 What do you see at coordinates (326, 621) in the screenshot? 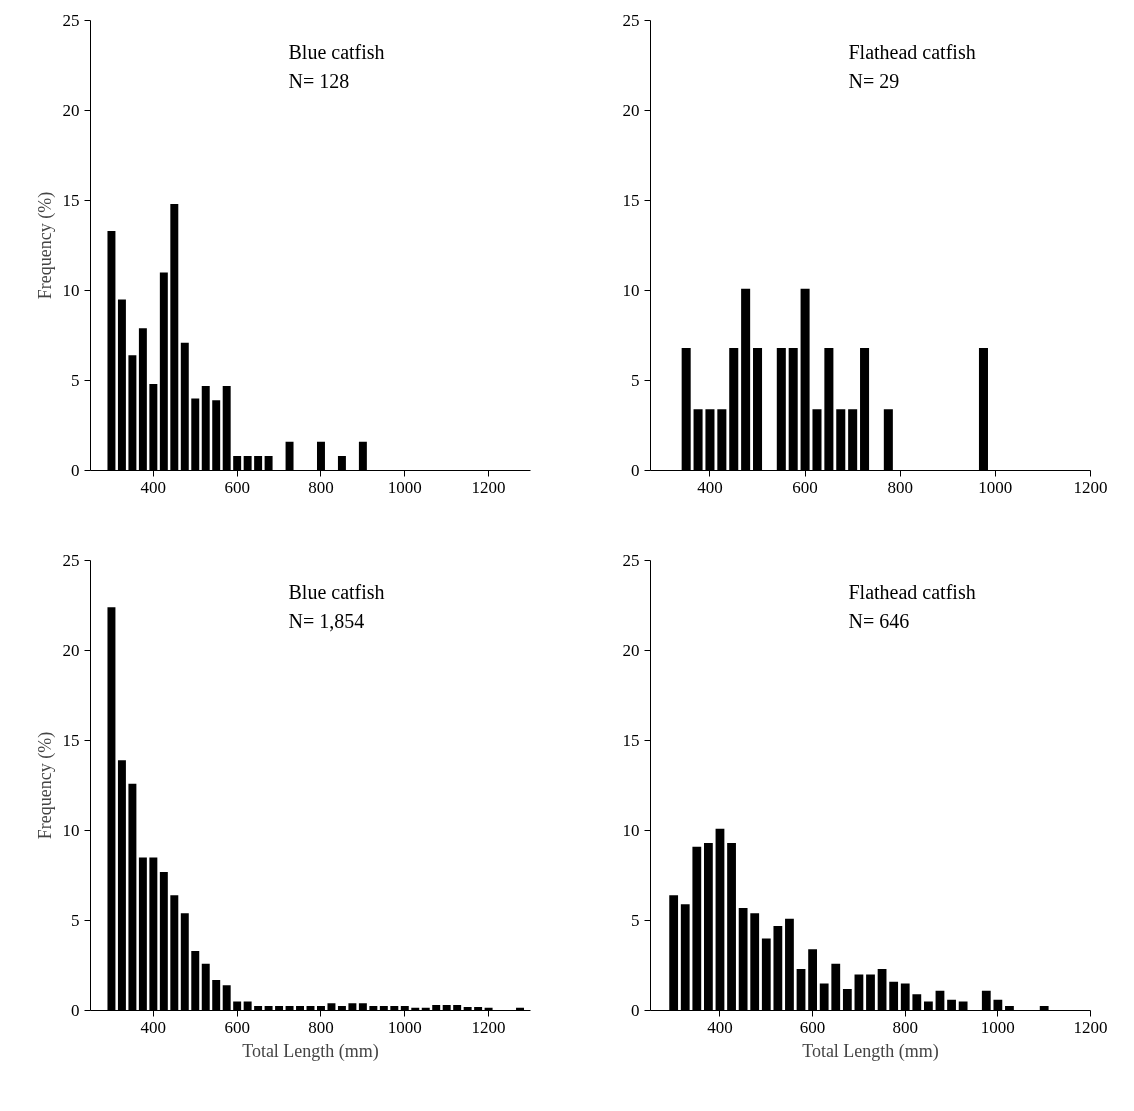
I see `annotation: N= 1,854` at bounding box center [326, 621].